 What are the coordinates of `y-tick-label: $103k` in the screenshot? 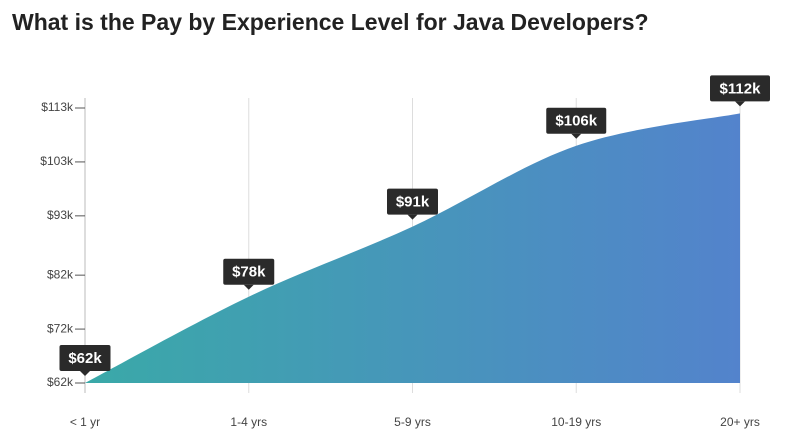 It's located at (57, 161).